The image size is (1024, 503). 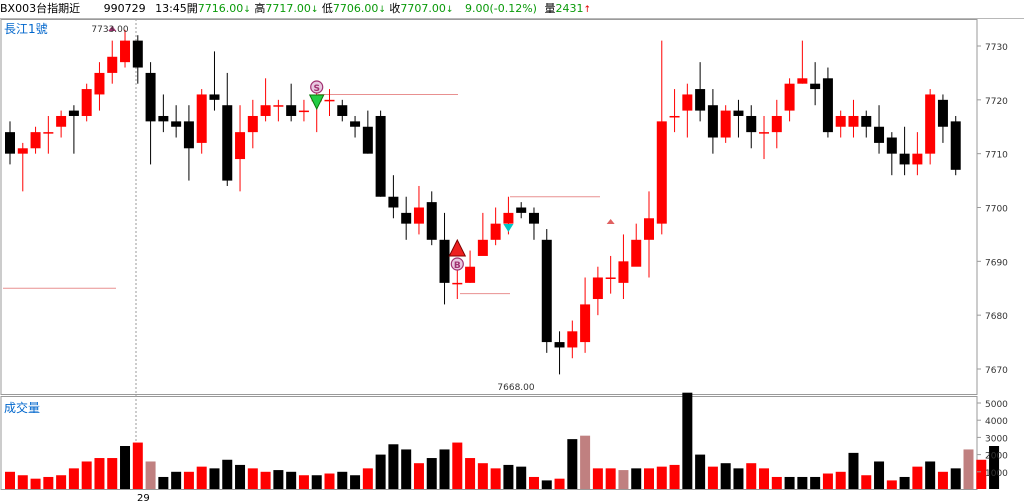 What do you see at coordinates (317, 87) in the screenshot?
I see `sell-signal-icon` at bounding box center [317, 87].